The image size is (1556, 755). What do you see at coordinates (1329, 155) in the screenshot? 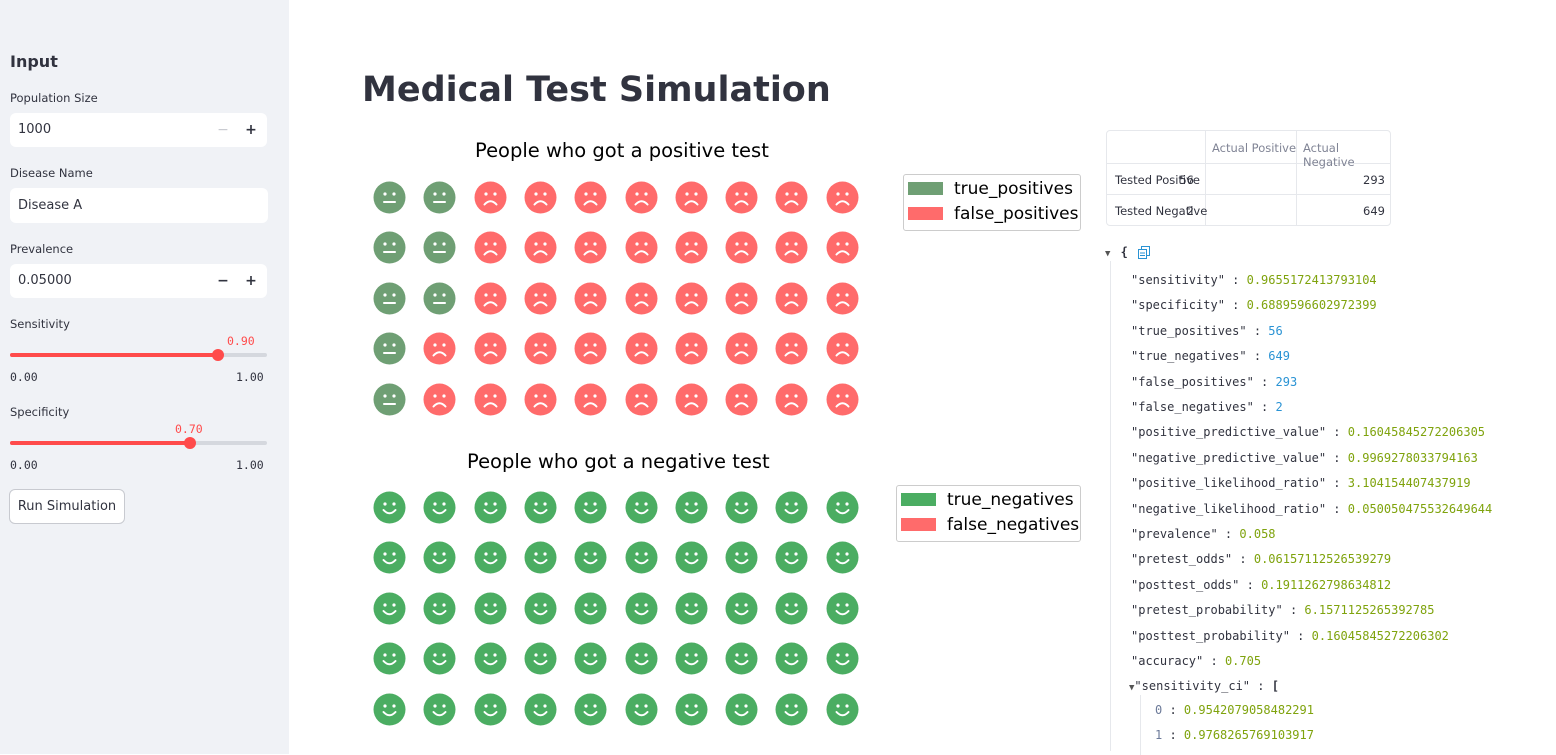
I see `table-header: Actual Negative` at bounding box center [1329, 155].